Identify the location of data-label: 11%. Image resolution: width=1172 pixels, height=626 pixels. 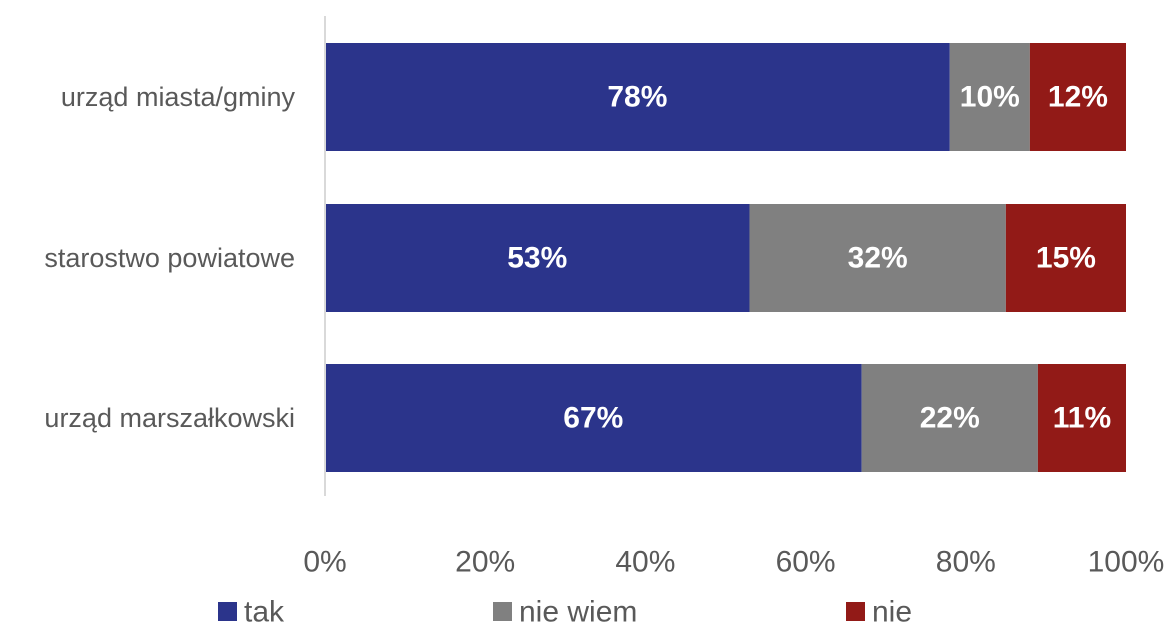
(1082, 418).